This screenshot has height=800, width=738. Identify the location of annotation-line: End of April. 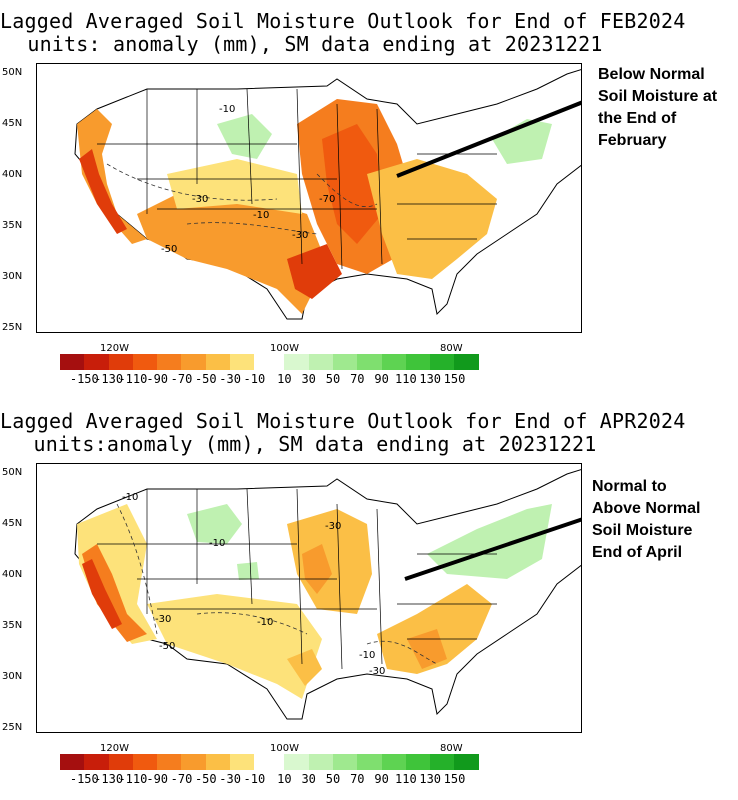
(637, 552).